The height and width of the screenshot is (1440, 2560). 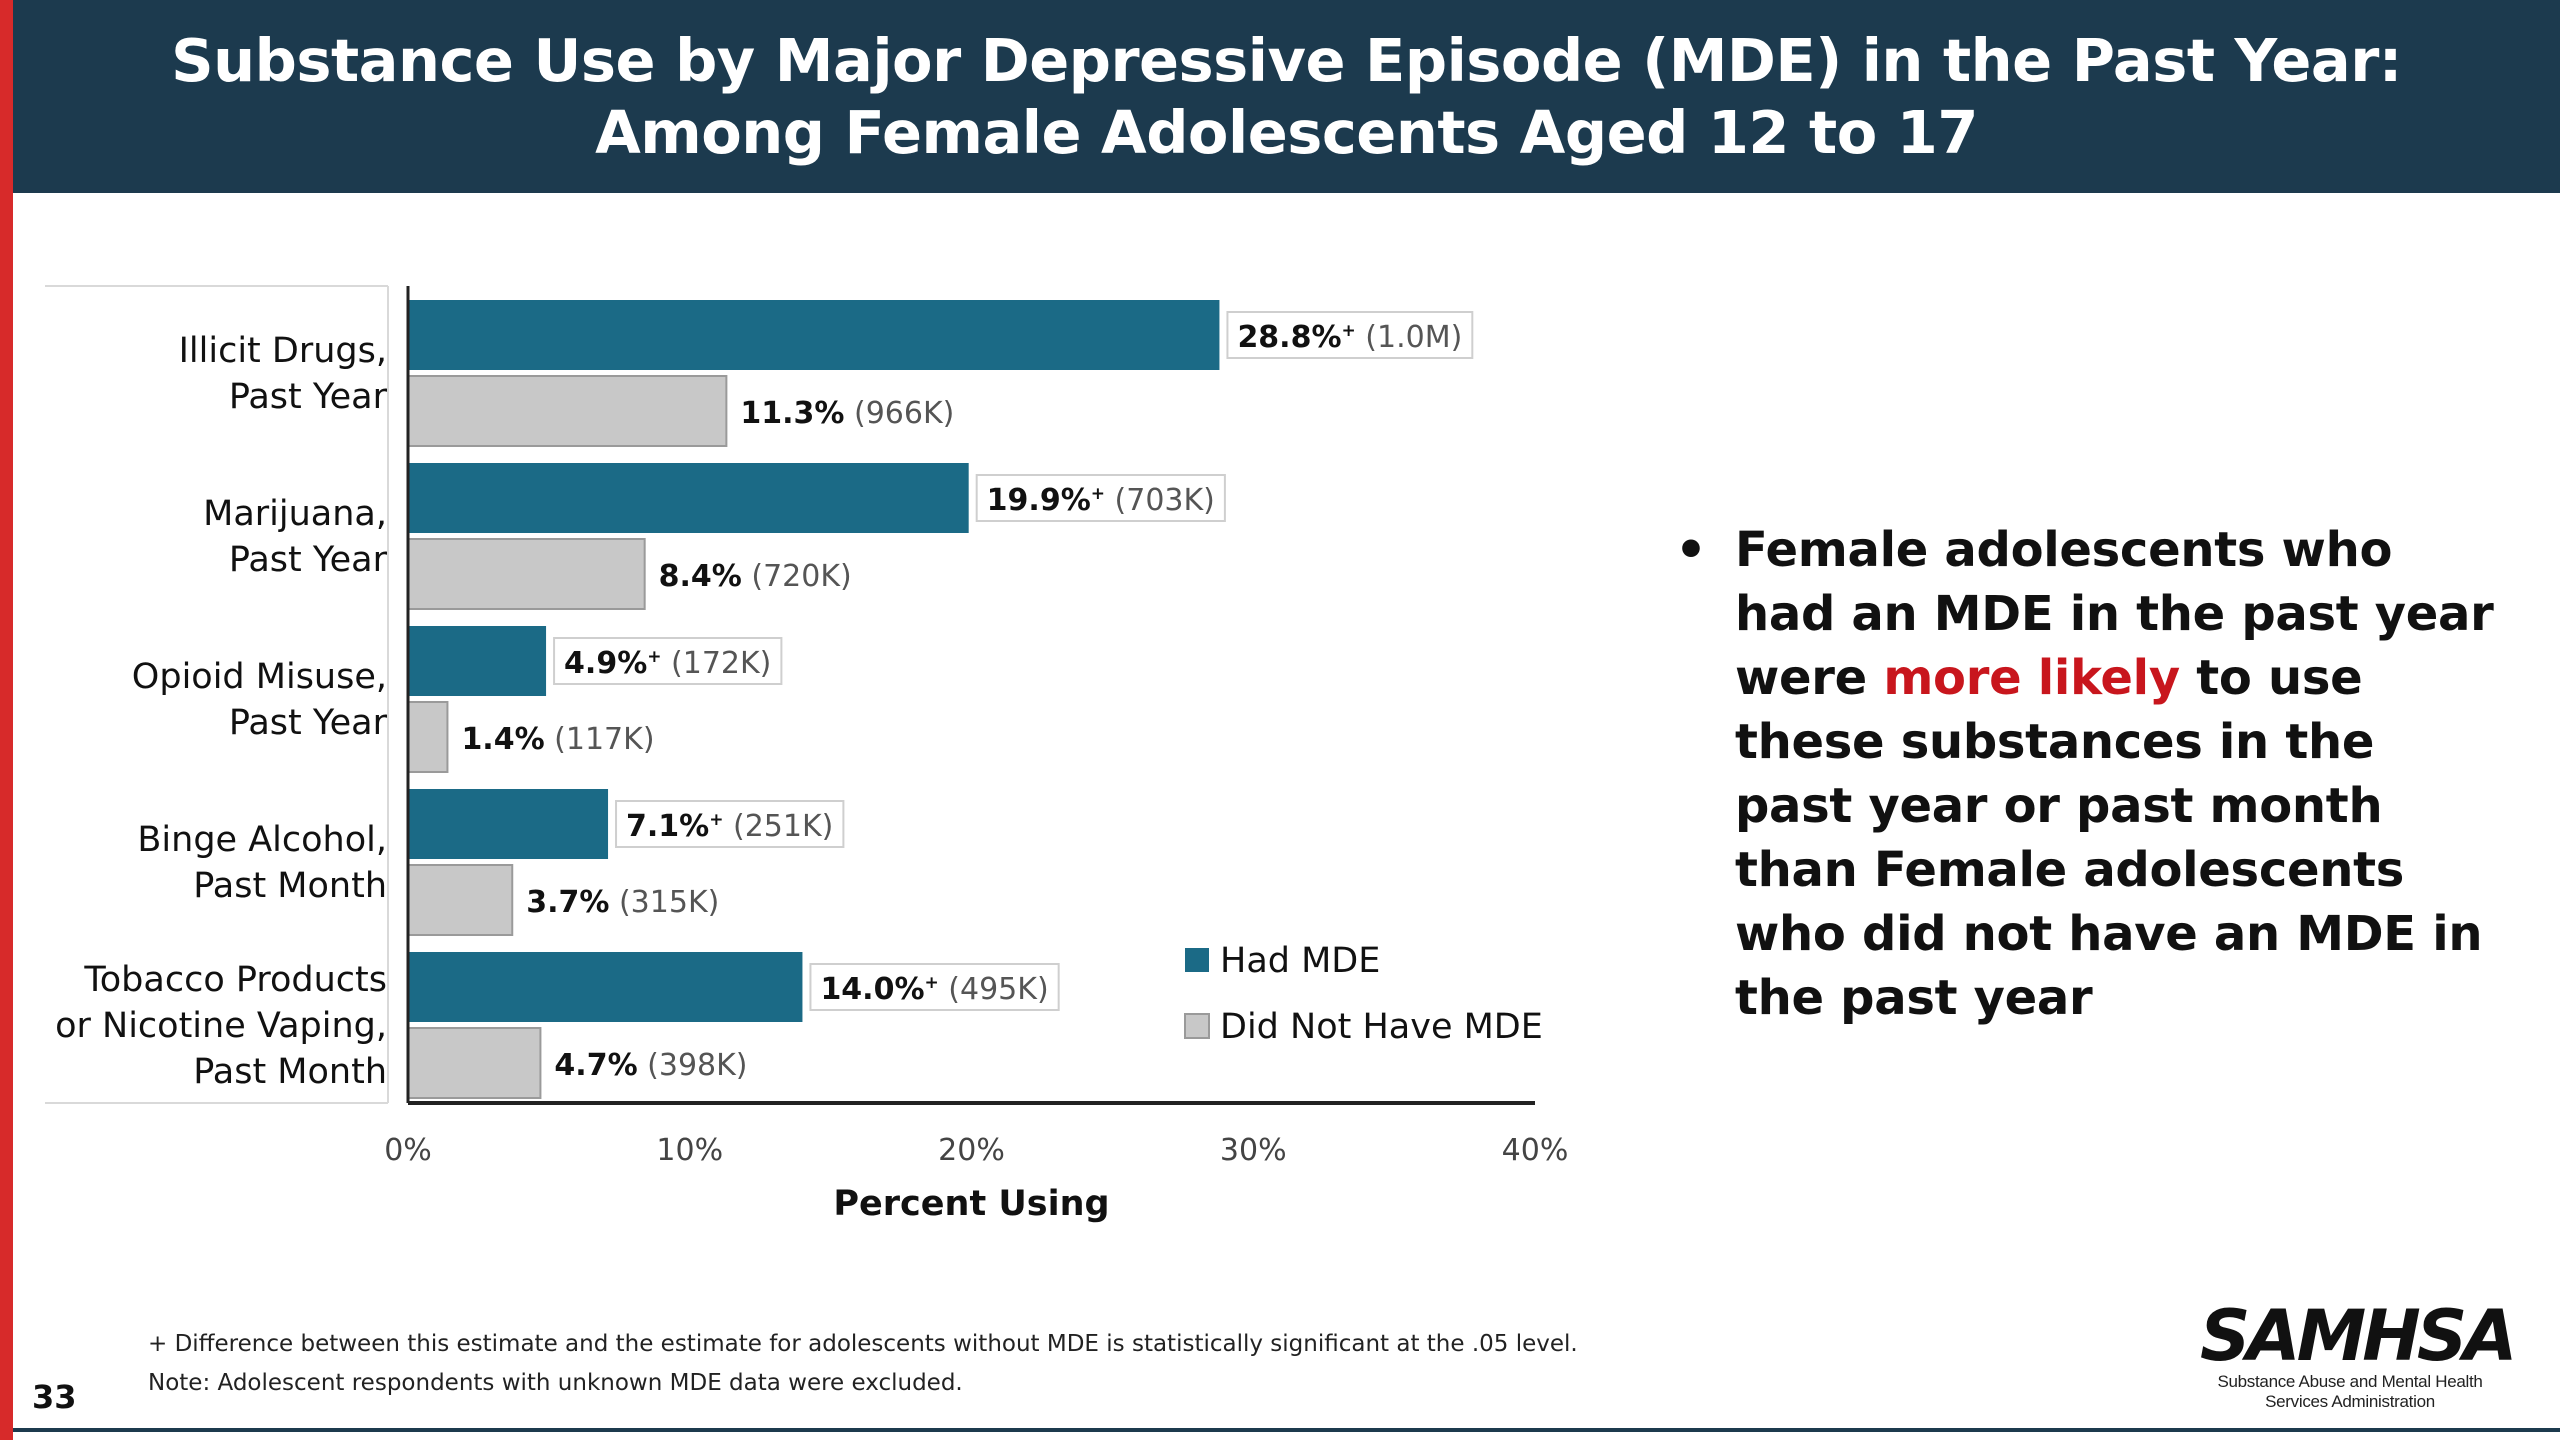 What do you see at coordinates (650, 1065) in the screenshot?
I see `data-label-did-not-have-mde: 4.7% (398K)` at bounding box center [650, 1065].